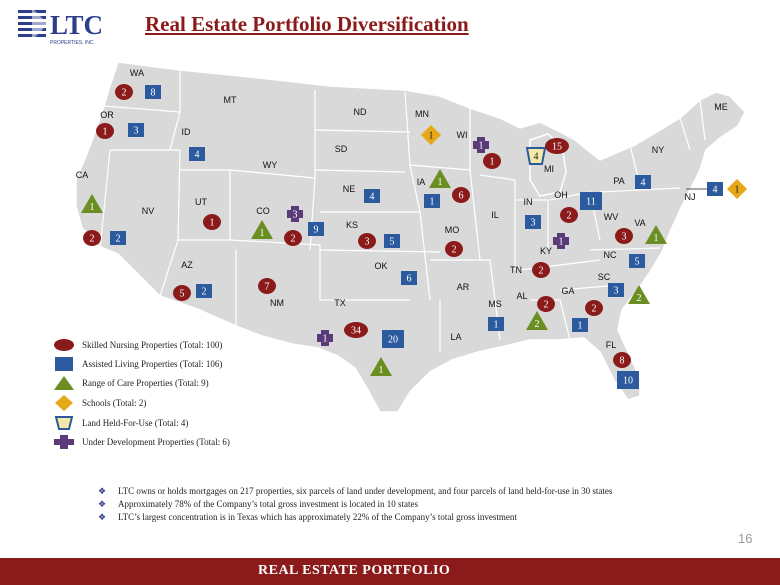  I want to click on marker-assisted: 10, so click(628, 380).